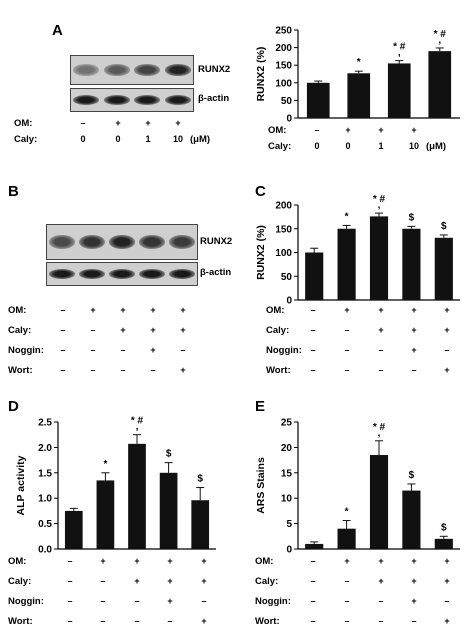  Describe the element at coordinates (132, 70) in the screenshot. I see `western-blot-runx2-a` at that location.